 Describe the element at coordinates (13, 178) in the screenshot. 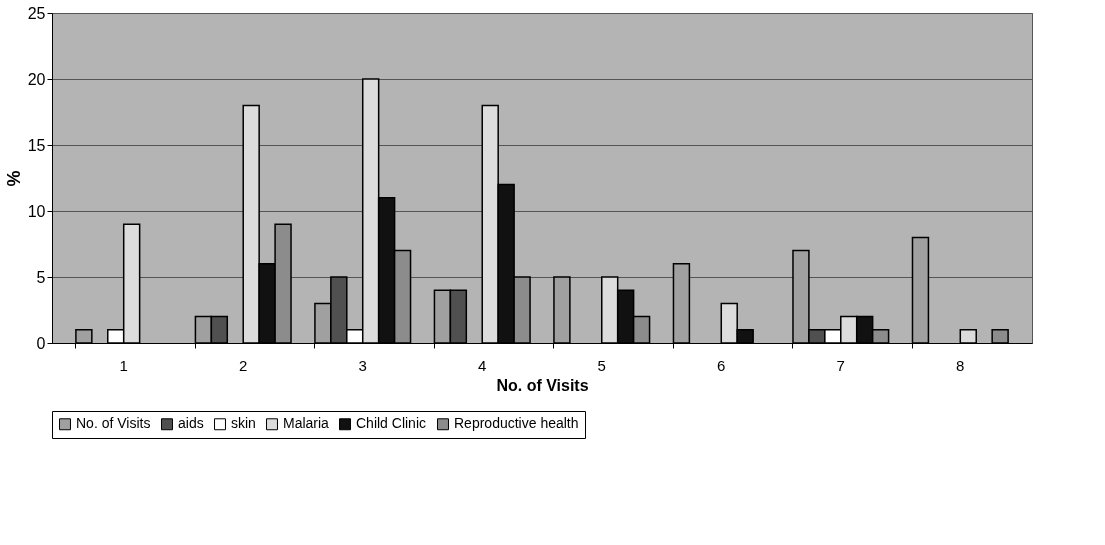

I see `y-axis-title: %` at that location.